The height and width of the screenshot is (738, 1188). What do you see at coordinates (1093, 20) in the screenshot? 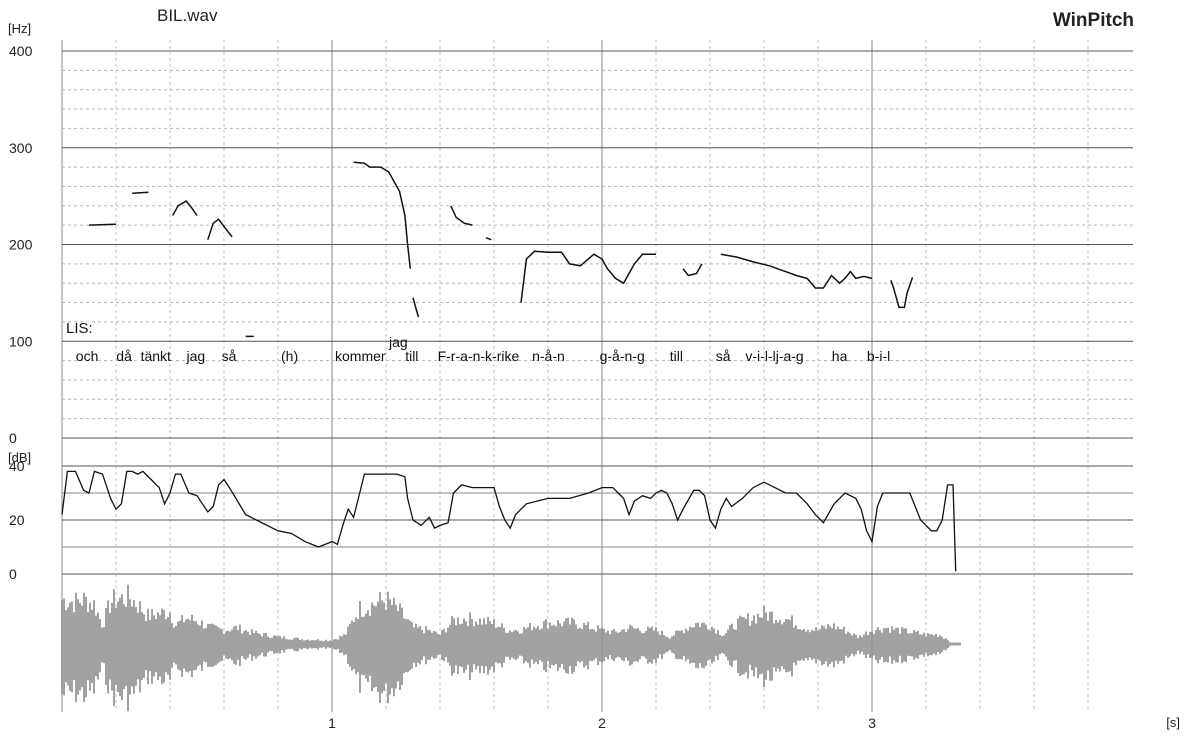
I see `app-name-label: WinPitch` at bounding box center [1093, 20].